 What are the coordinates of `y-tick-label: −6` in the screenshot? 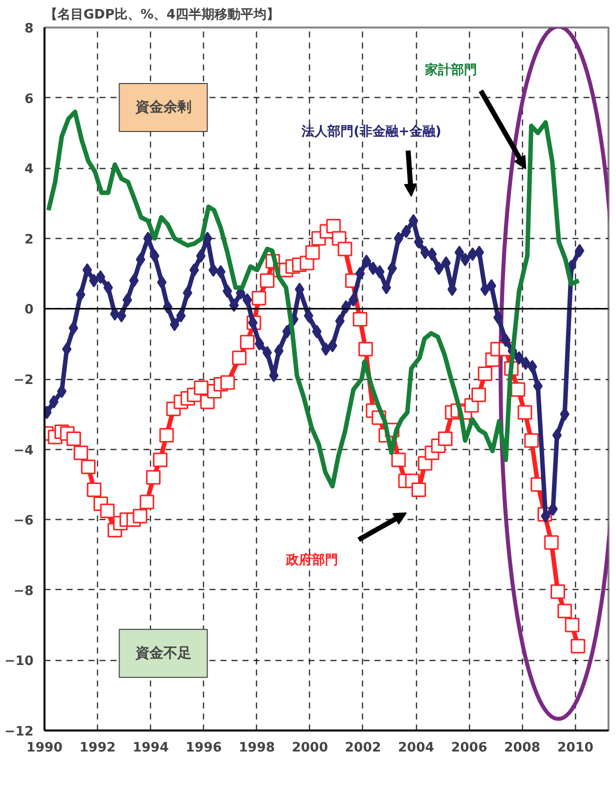 It's located at (24, 521).